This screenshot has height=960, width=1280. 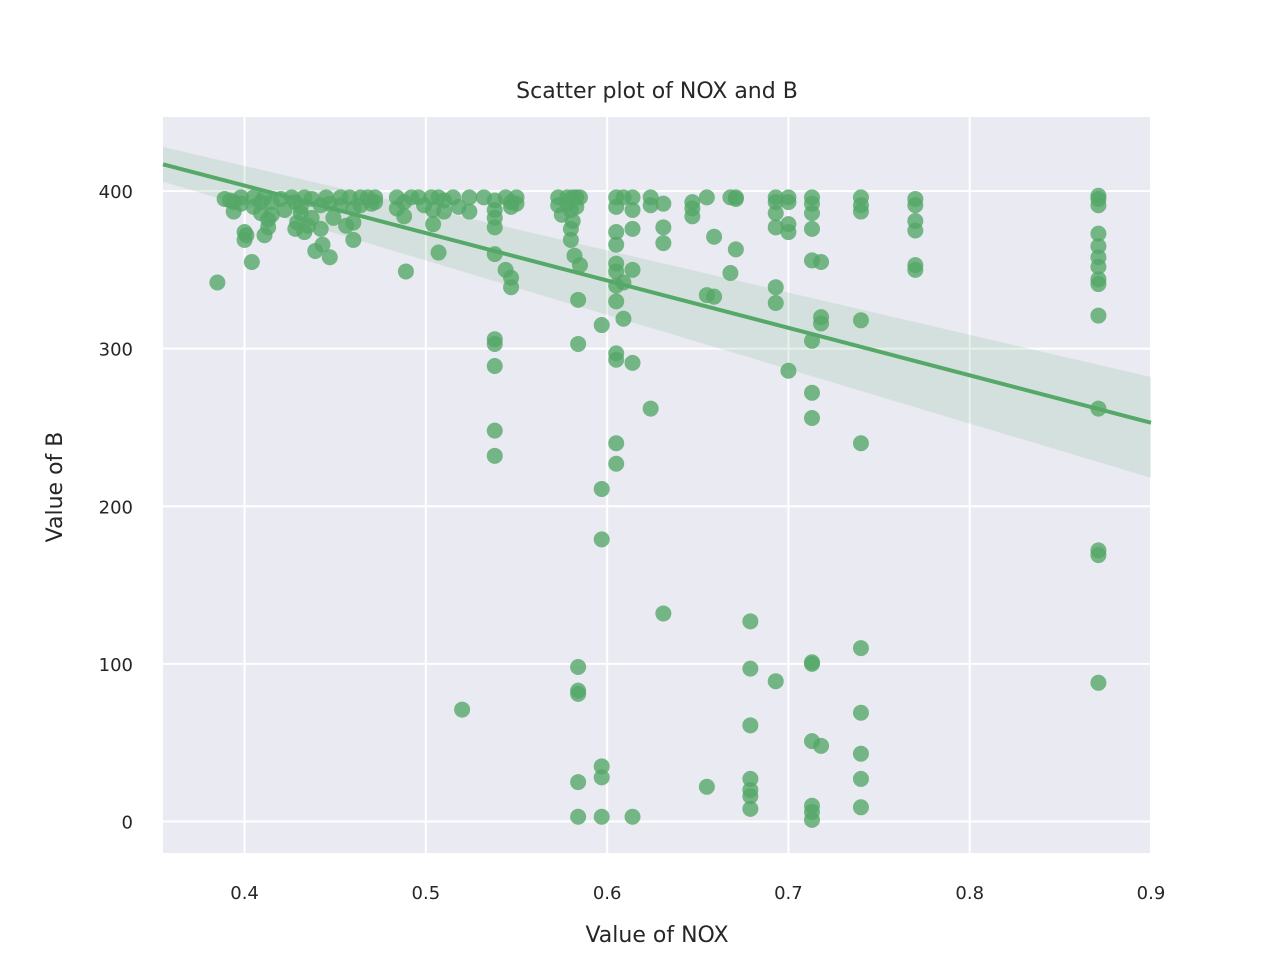 What do you see at coordinates (697, 893) in the screenshot?
I see `x-tick-labels: 0.4 0.5 0.6 0.7 0.8 0.9` at bounding box center [697, 893].